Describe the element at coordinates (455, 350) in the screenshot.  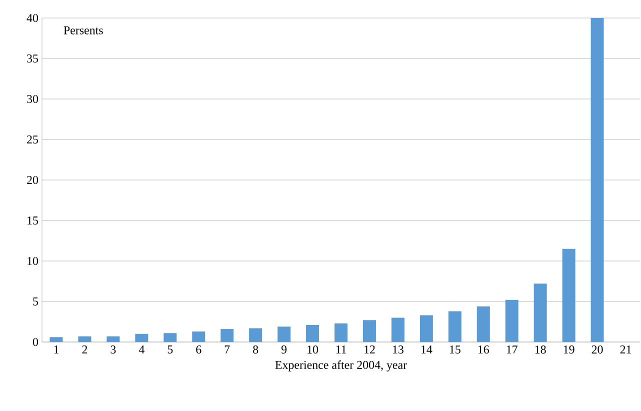
I see `x-tick-label: 15` at that location.